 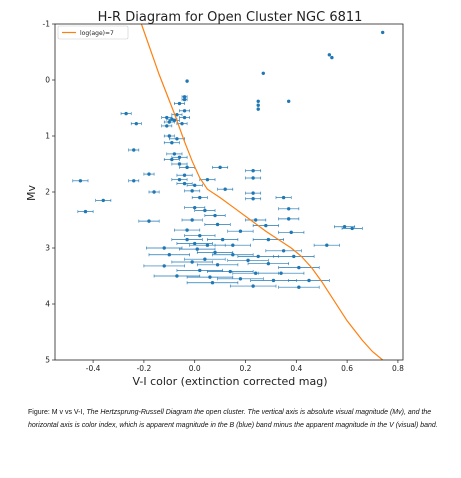 What do you see at coordinates (230, 17) in the screenshot?
I see `chart-title: H-R Diagram for Open Cluster NGC 6811` at bounding box center [230, 17].